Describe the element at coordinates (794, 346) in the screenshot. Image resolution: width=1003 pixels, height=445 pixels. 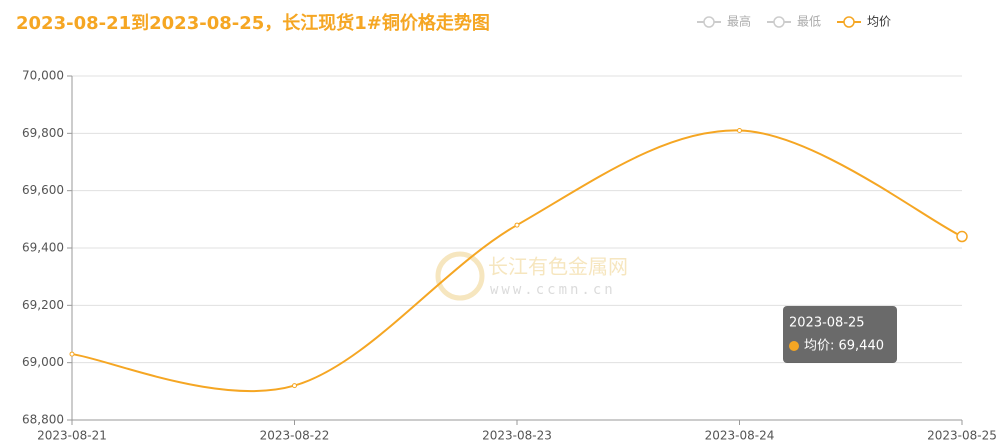
I see `tooltip-marker` at that location.